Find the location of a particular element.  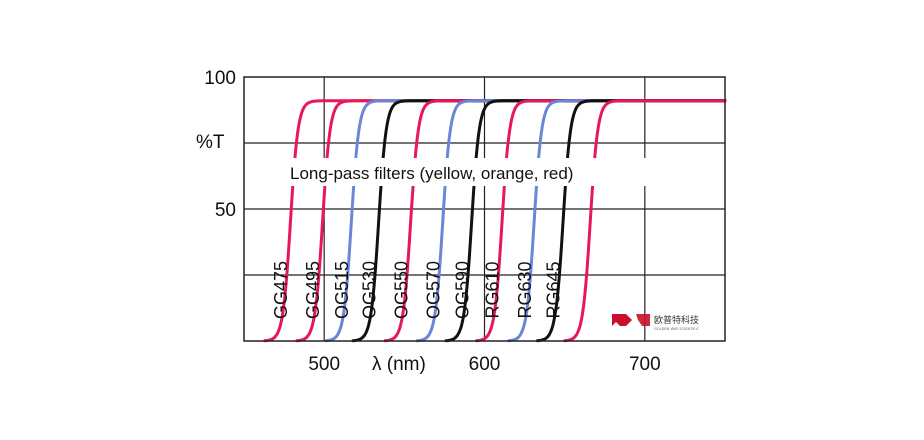

series-label: OG515 is located at coordinates (342, 290).